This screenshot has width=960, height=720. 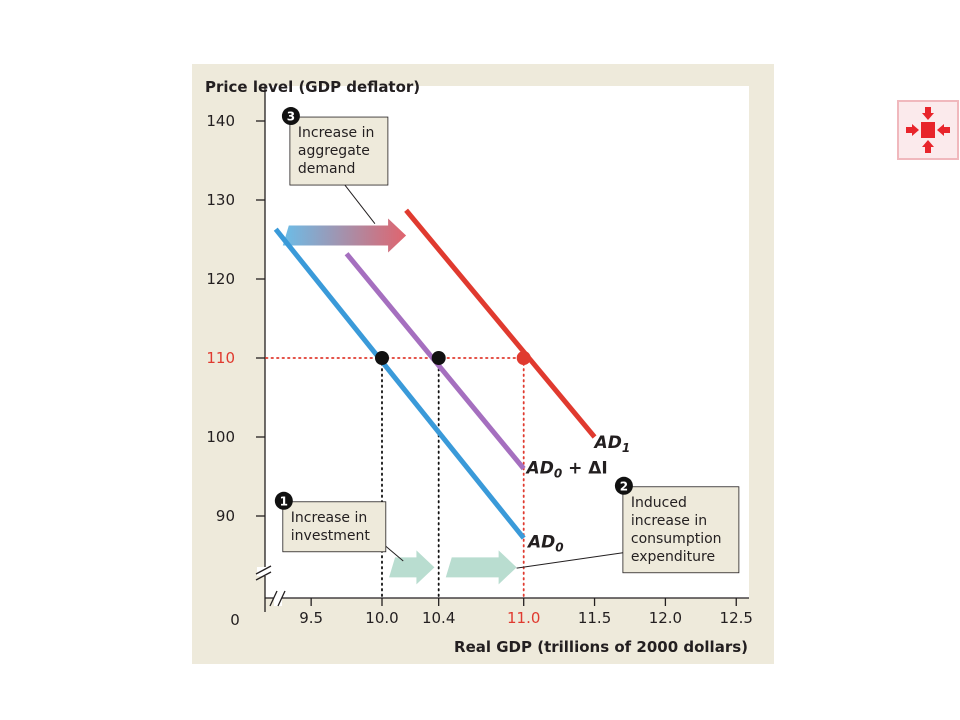 What do you see at coordinates (278, 598) in the screenshot?
I see `x-axis-break-gap` at bounding box center [278, 598].